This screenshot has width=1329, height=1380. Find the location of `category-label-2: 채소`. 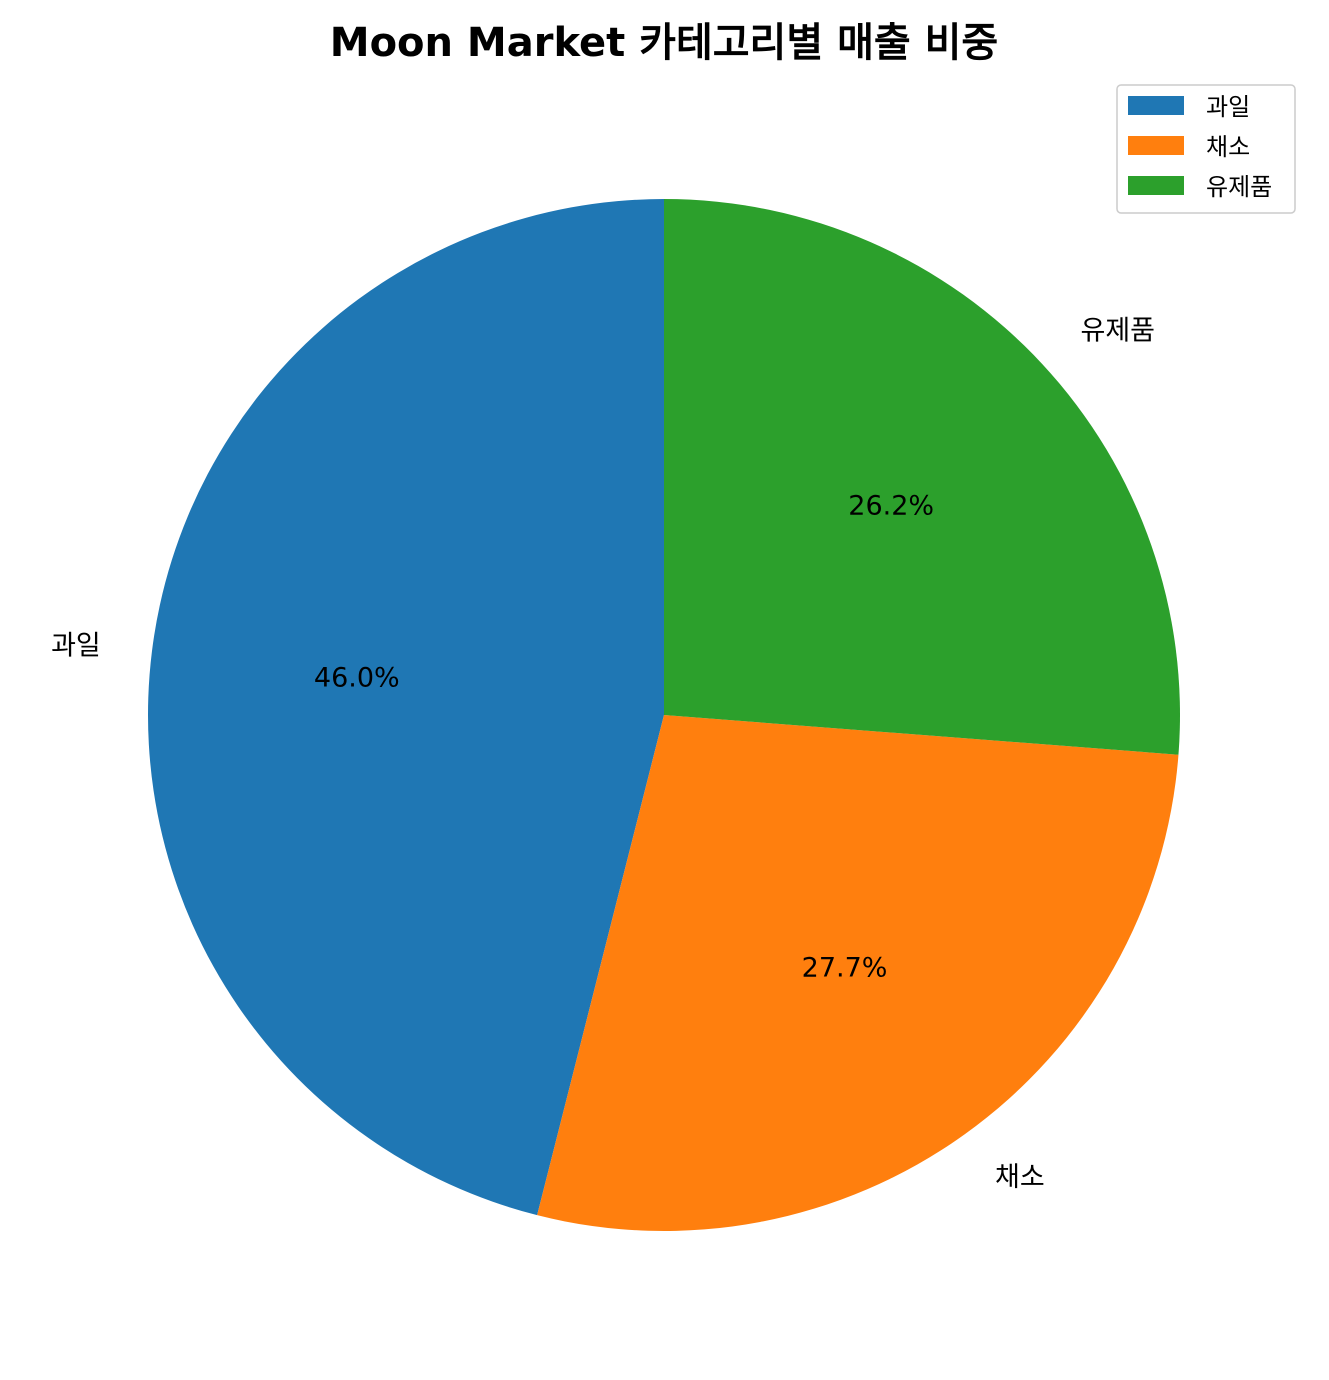

category-label-2: 채소 is located at coordinates (1020, 1177).